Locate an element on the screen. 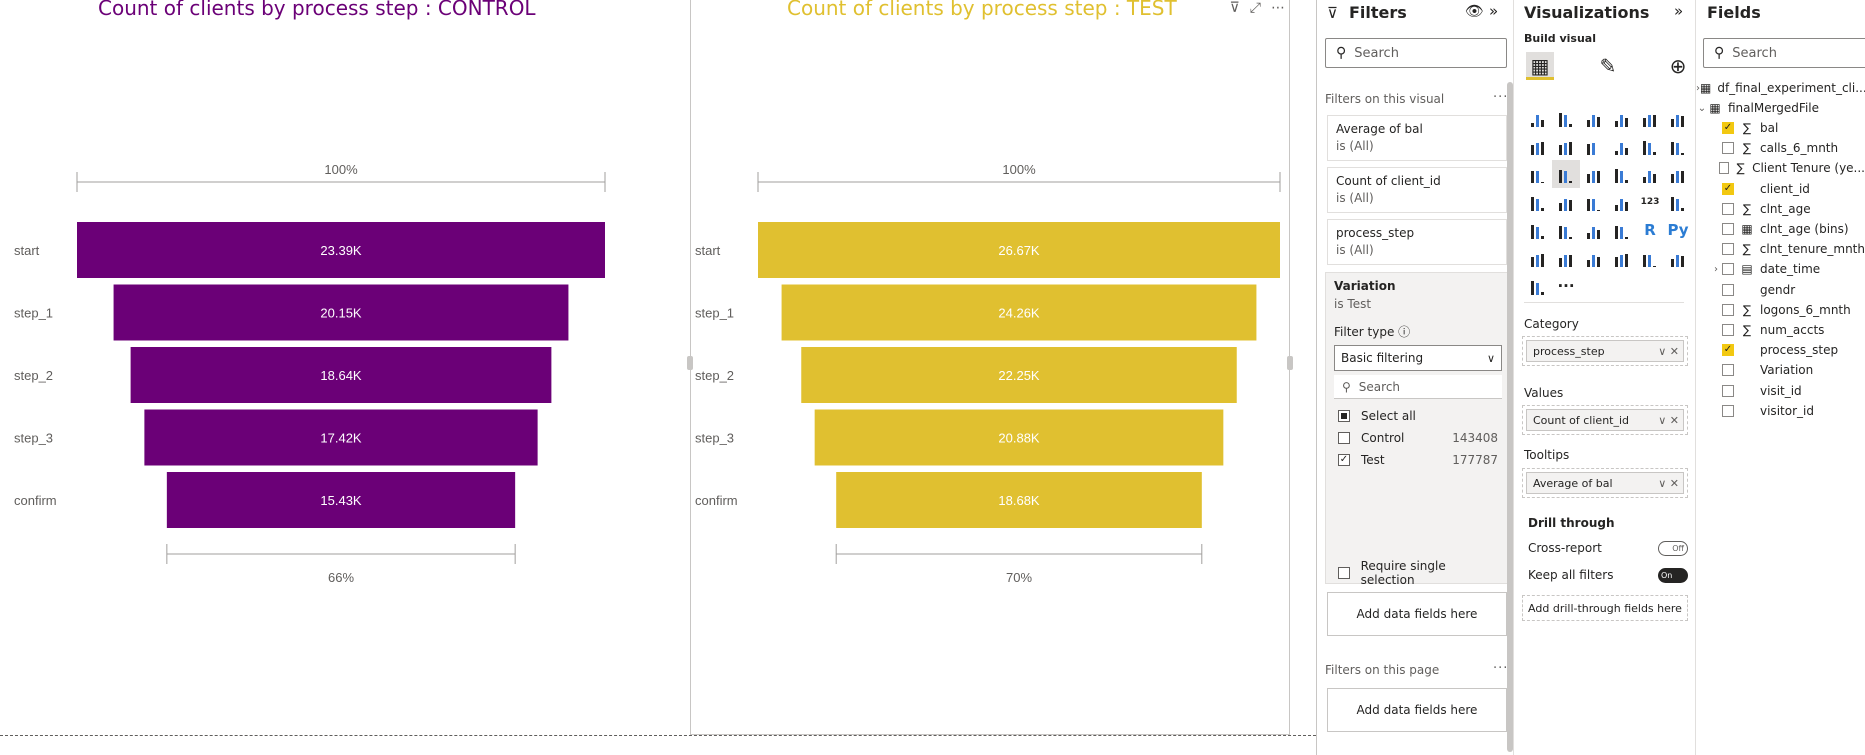 The height and width of the screenshot is (755, 1865). add-data-fields-visual: Add data fields here is located at coordinates (1417, 614).